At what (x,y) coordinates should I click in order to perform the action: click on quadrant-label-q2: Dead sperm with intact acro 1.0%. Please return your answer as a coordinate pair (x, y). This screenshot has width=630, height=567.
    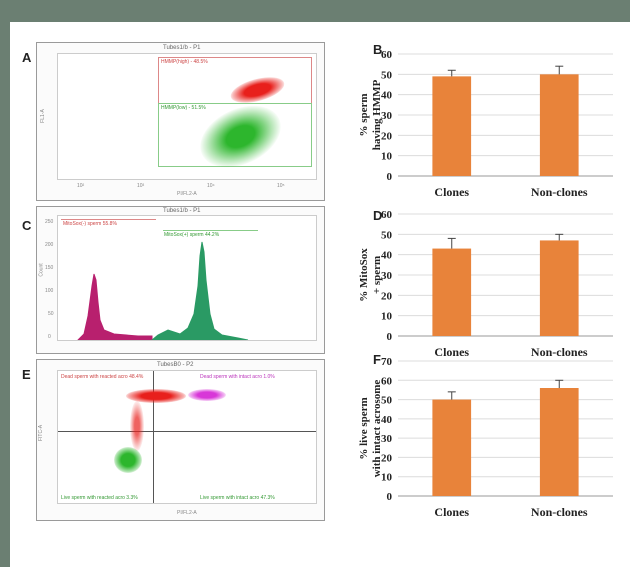
    Looking at the image, I should click on (237, 377).